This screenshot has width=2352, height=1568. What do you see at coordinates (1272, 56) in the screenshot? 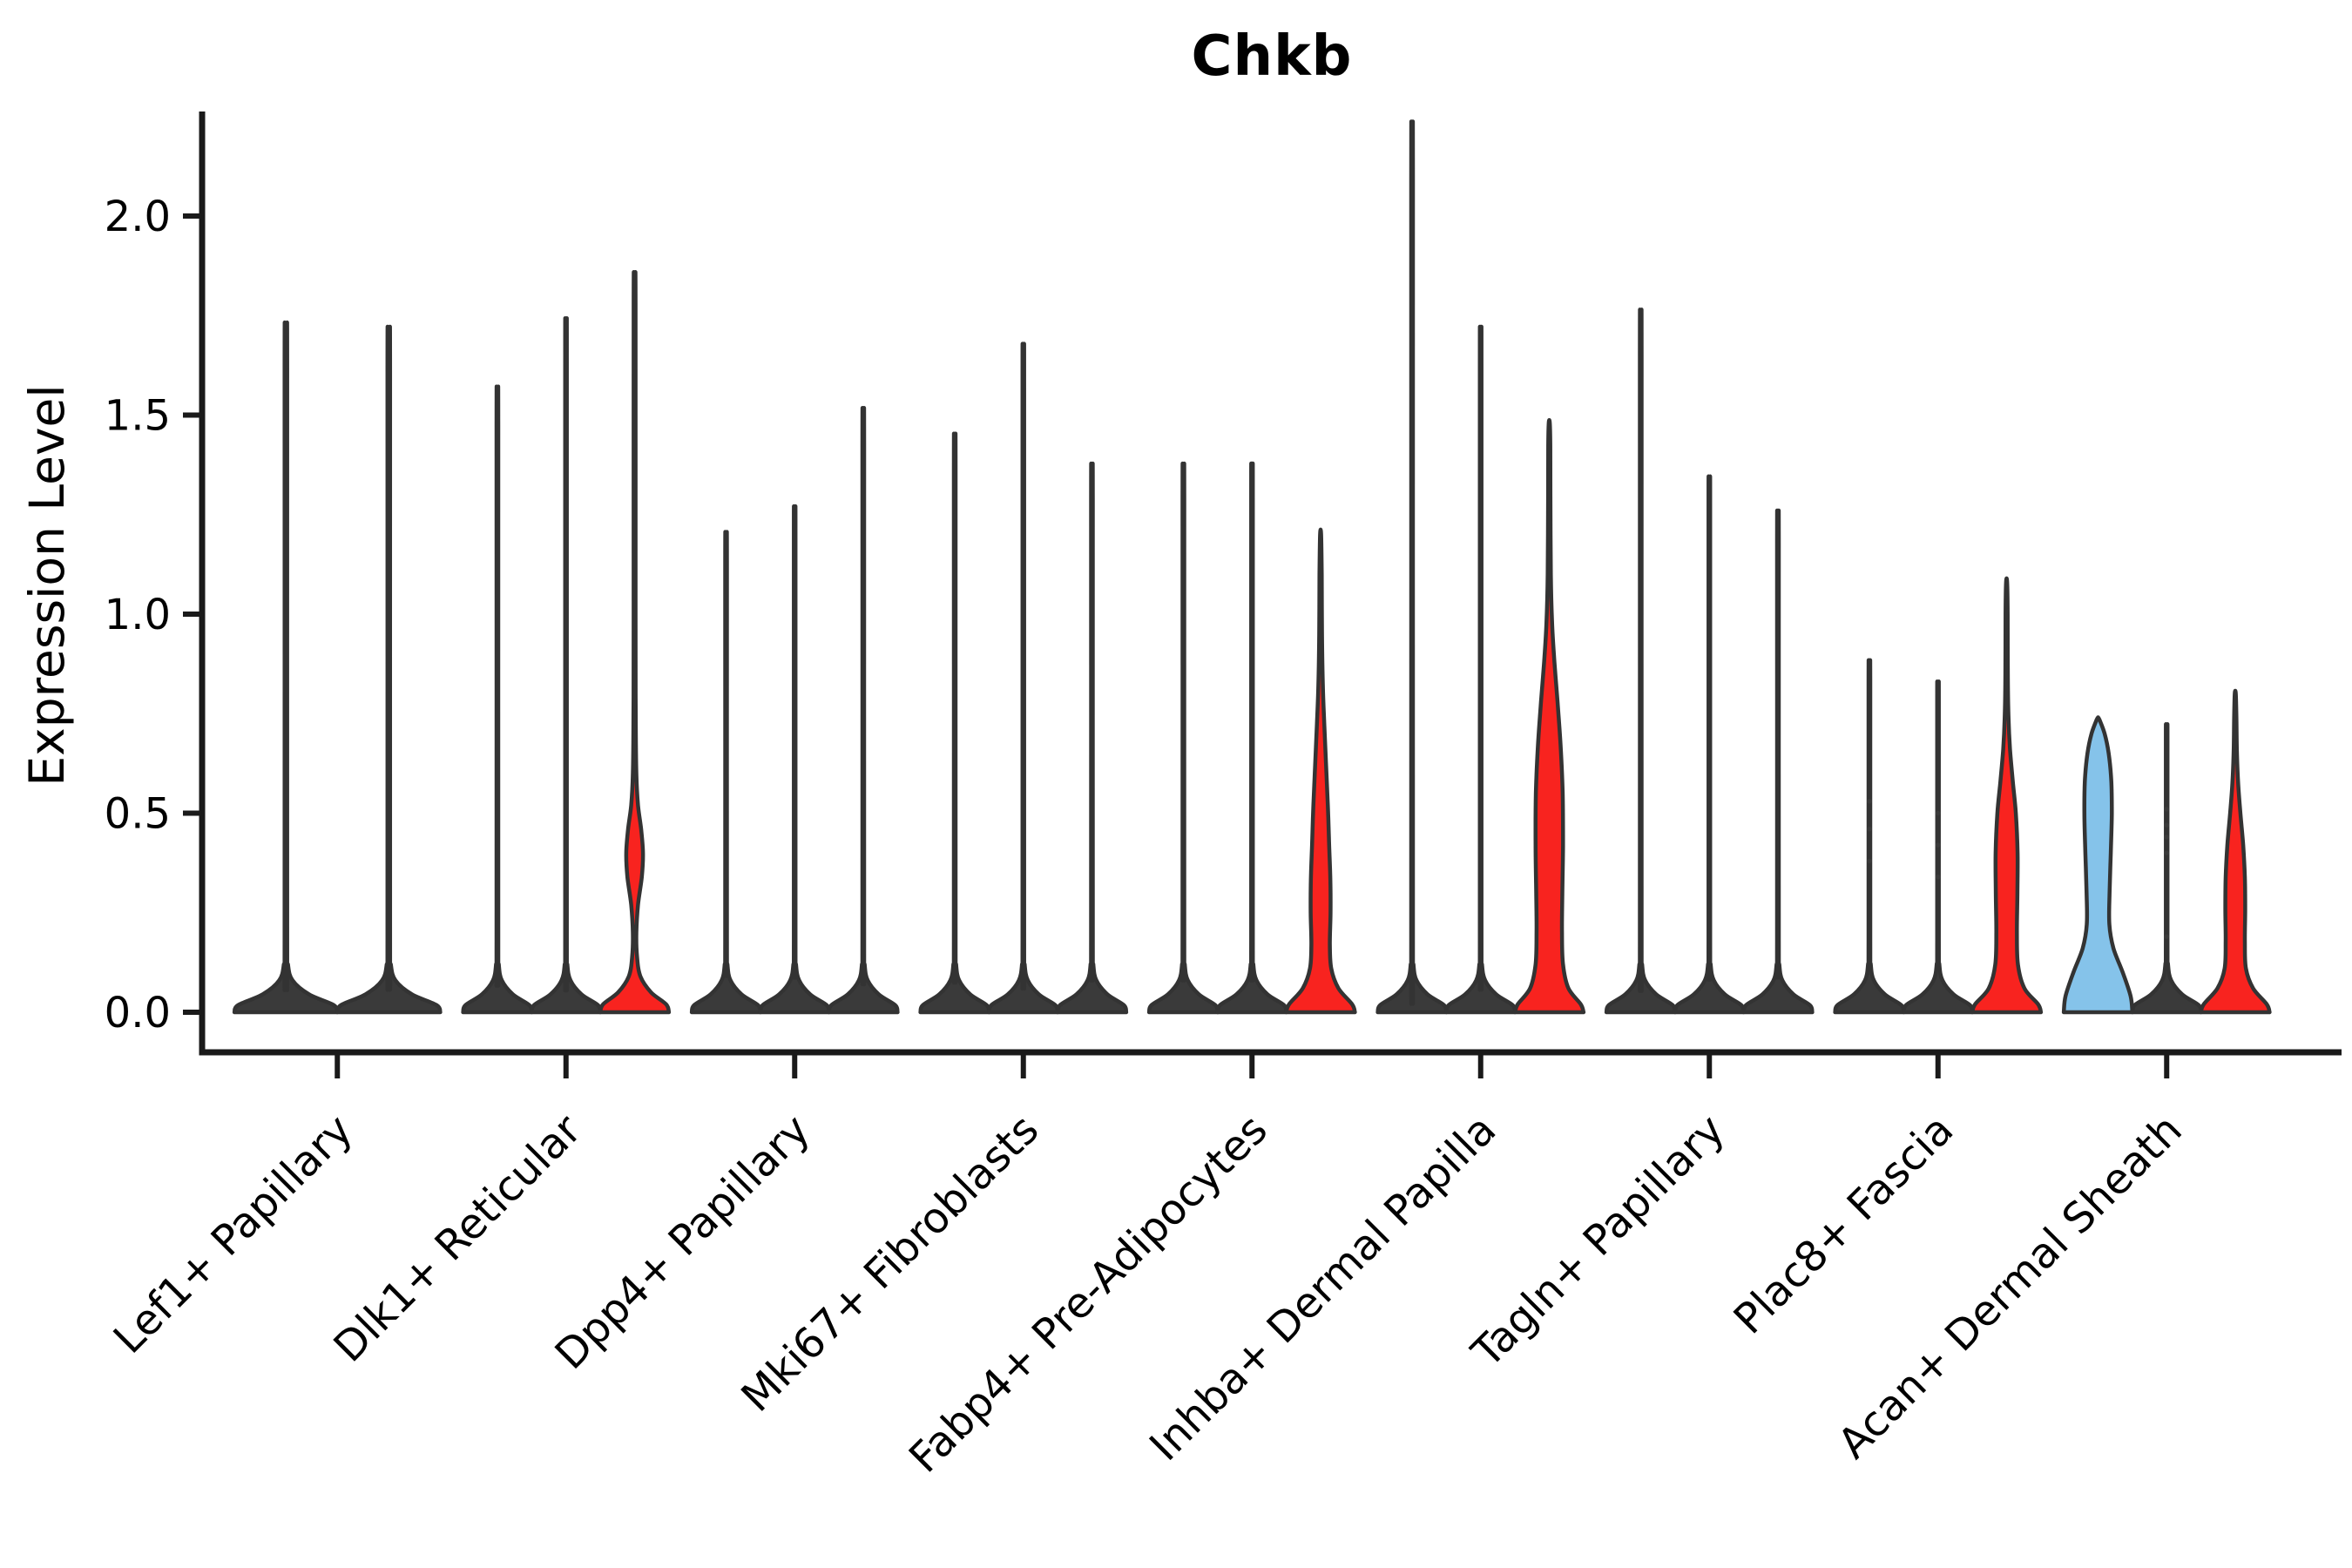
I see `chart-title: Chkb` at bounding box center [1272, 56].